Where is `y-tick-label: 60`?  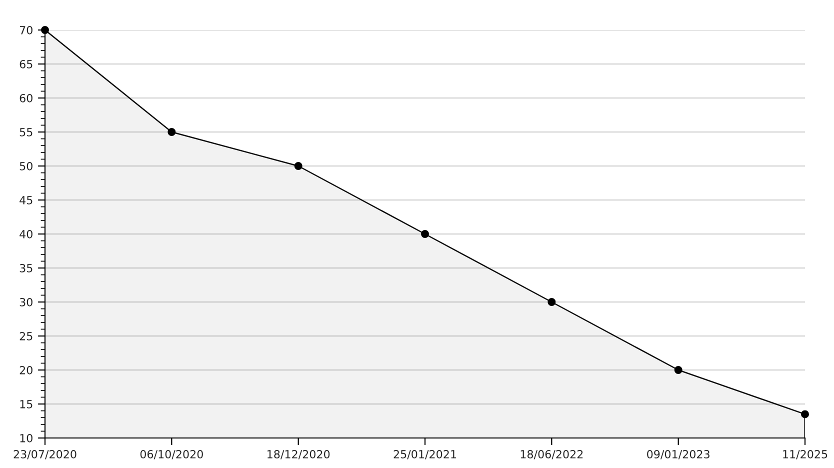
y-tick-label: 60 is located at coordinates (26, 98).